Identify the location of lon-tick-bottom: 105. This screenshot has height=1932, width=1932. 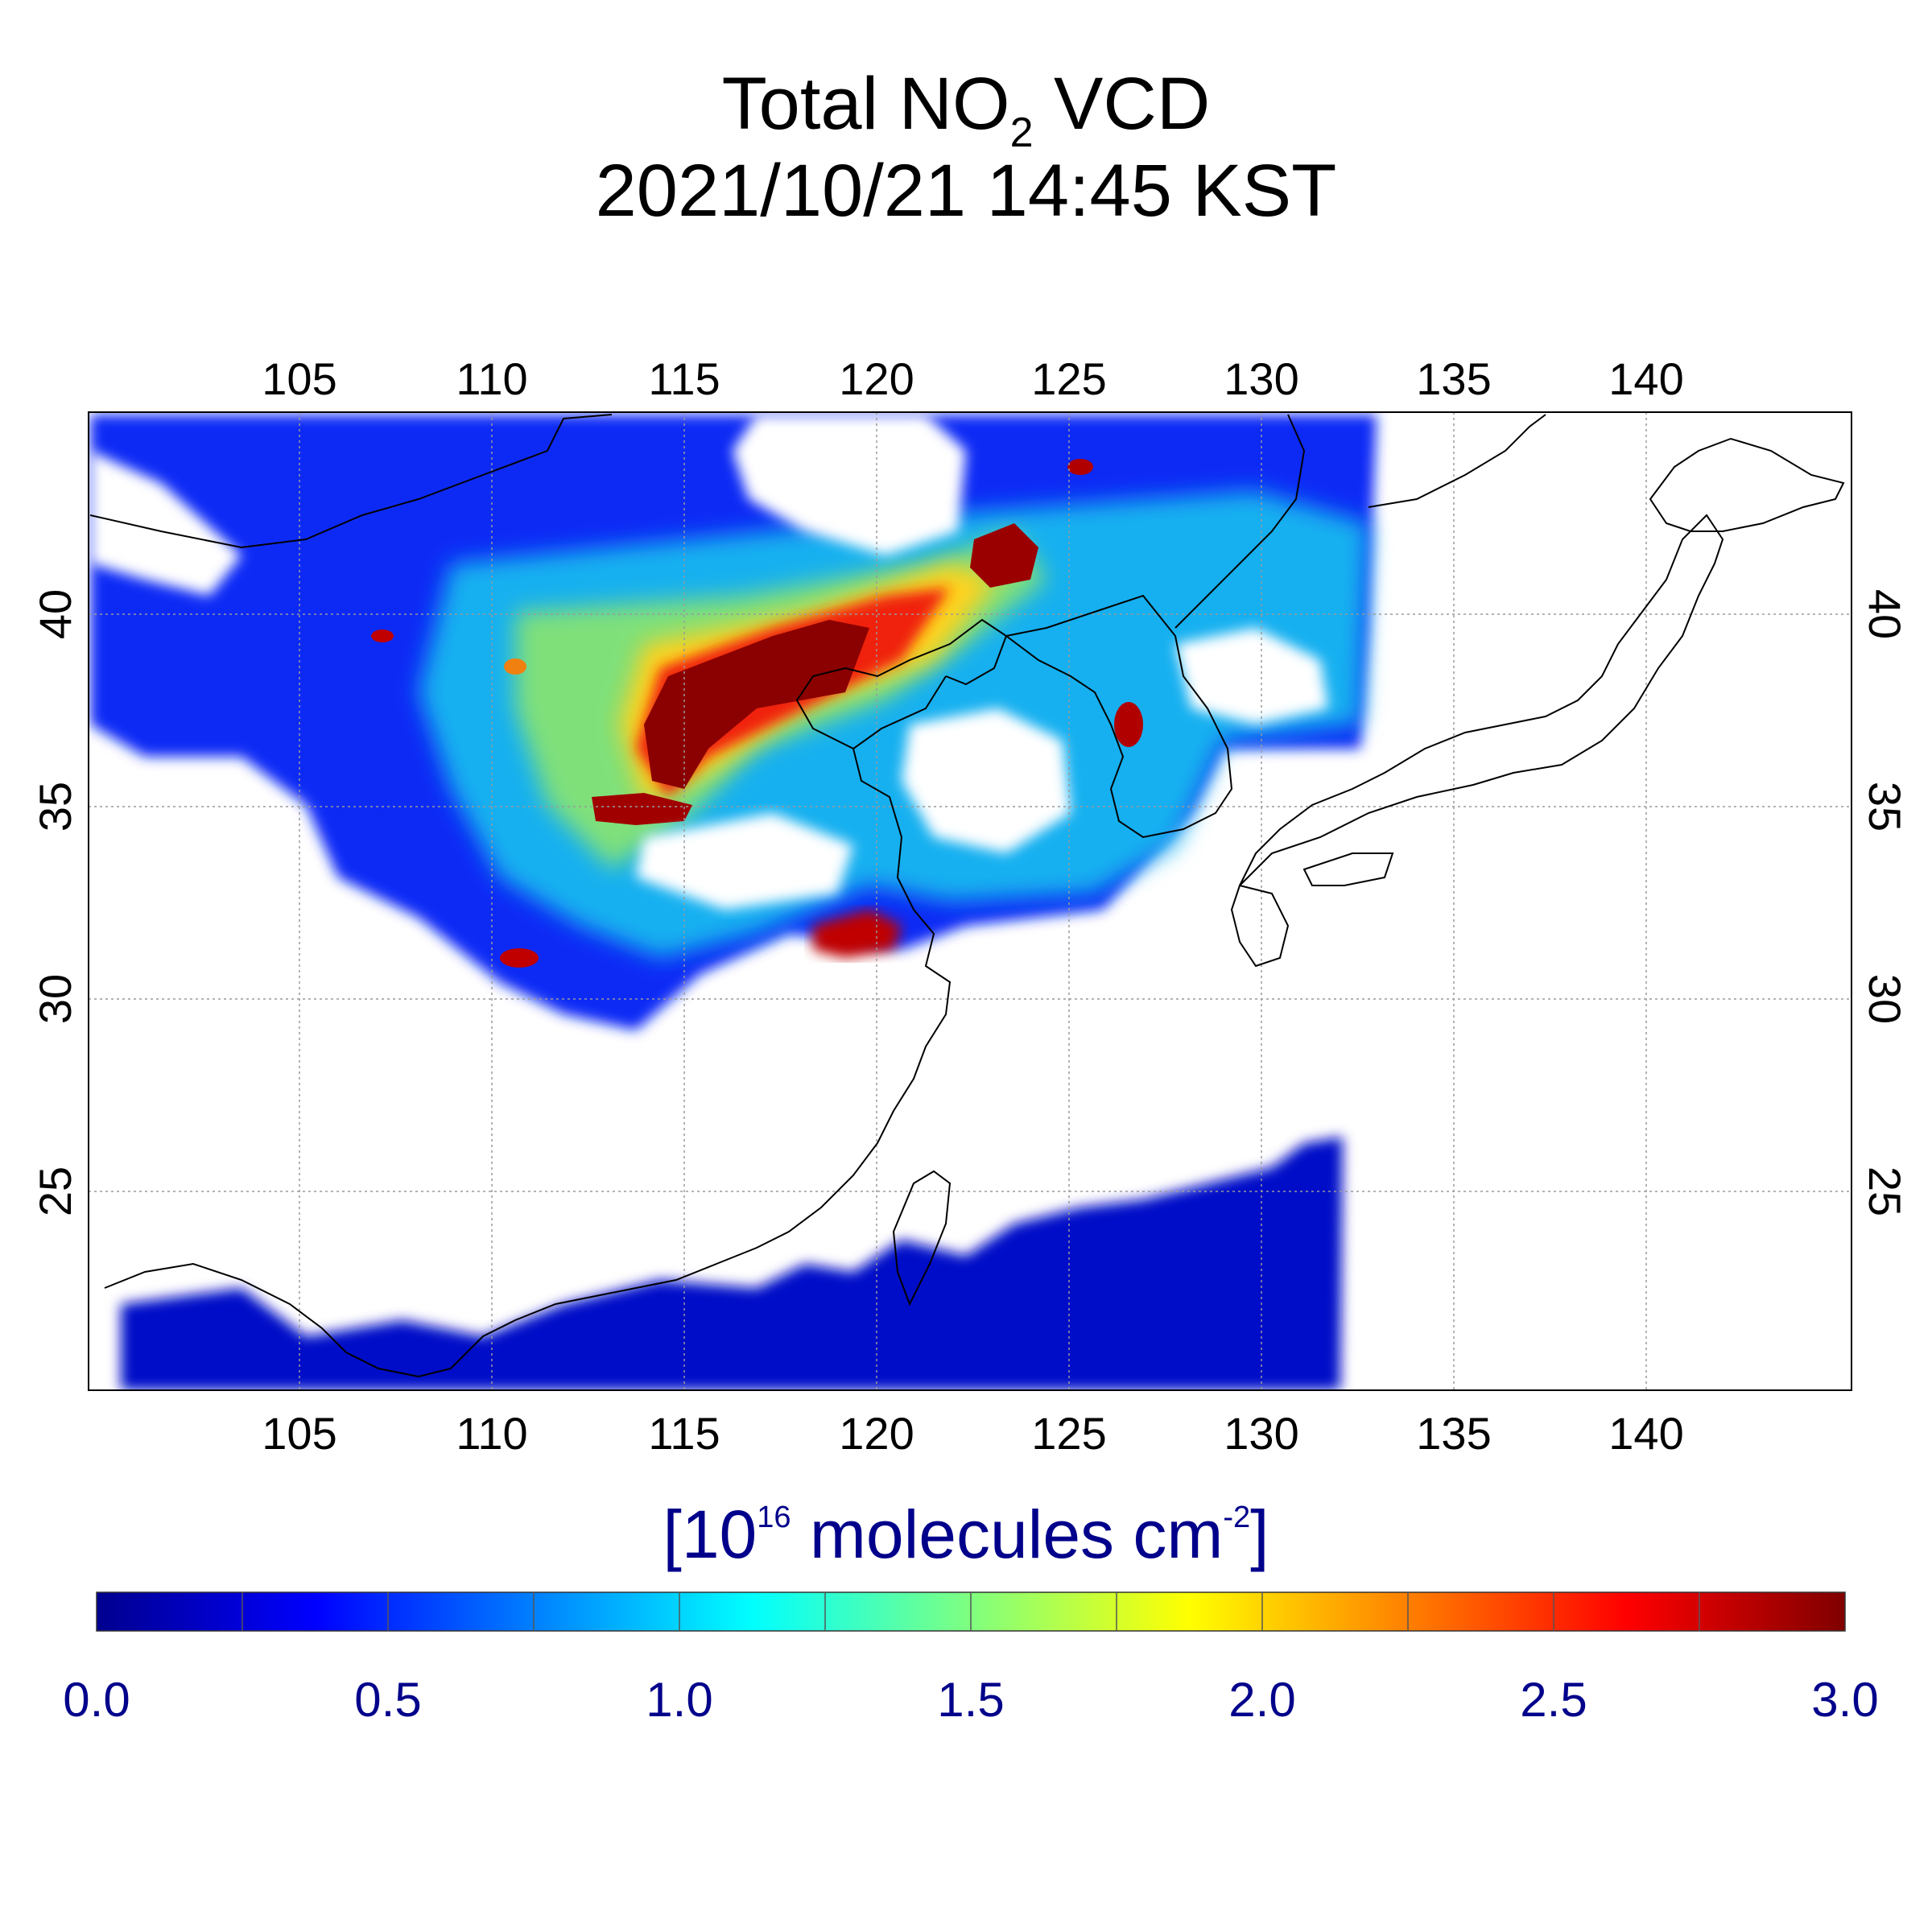
(299, 1433).